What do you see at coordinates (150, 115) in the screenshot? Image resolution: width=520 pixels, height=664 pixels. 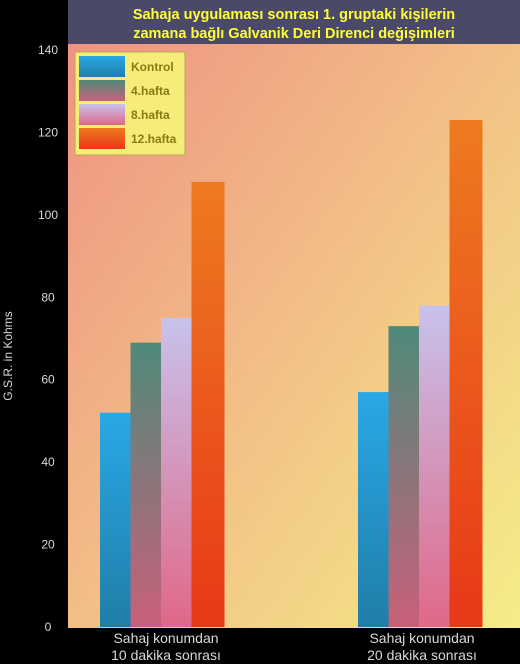 I see `legend-label: 8.hafta` at bounding box center [150, 115].